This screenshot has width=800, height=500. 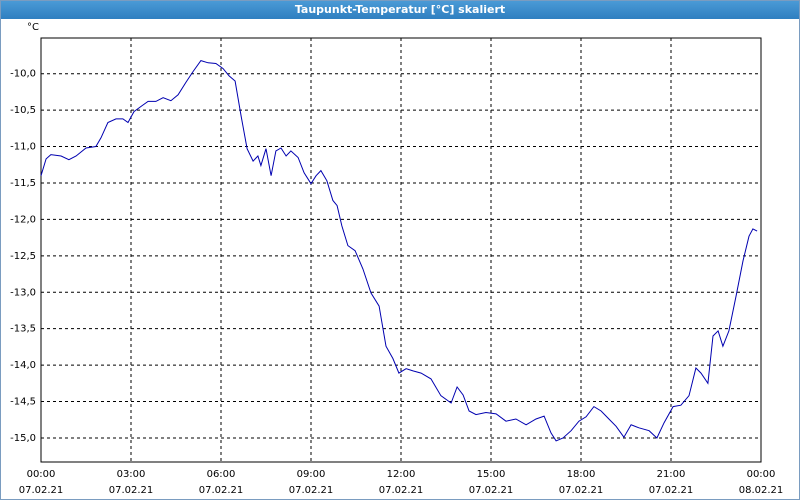 I want to click on window-title: Taupunkt-Temperatur [°C] skaliert, so click(x=400, y=10).